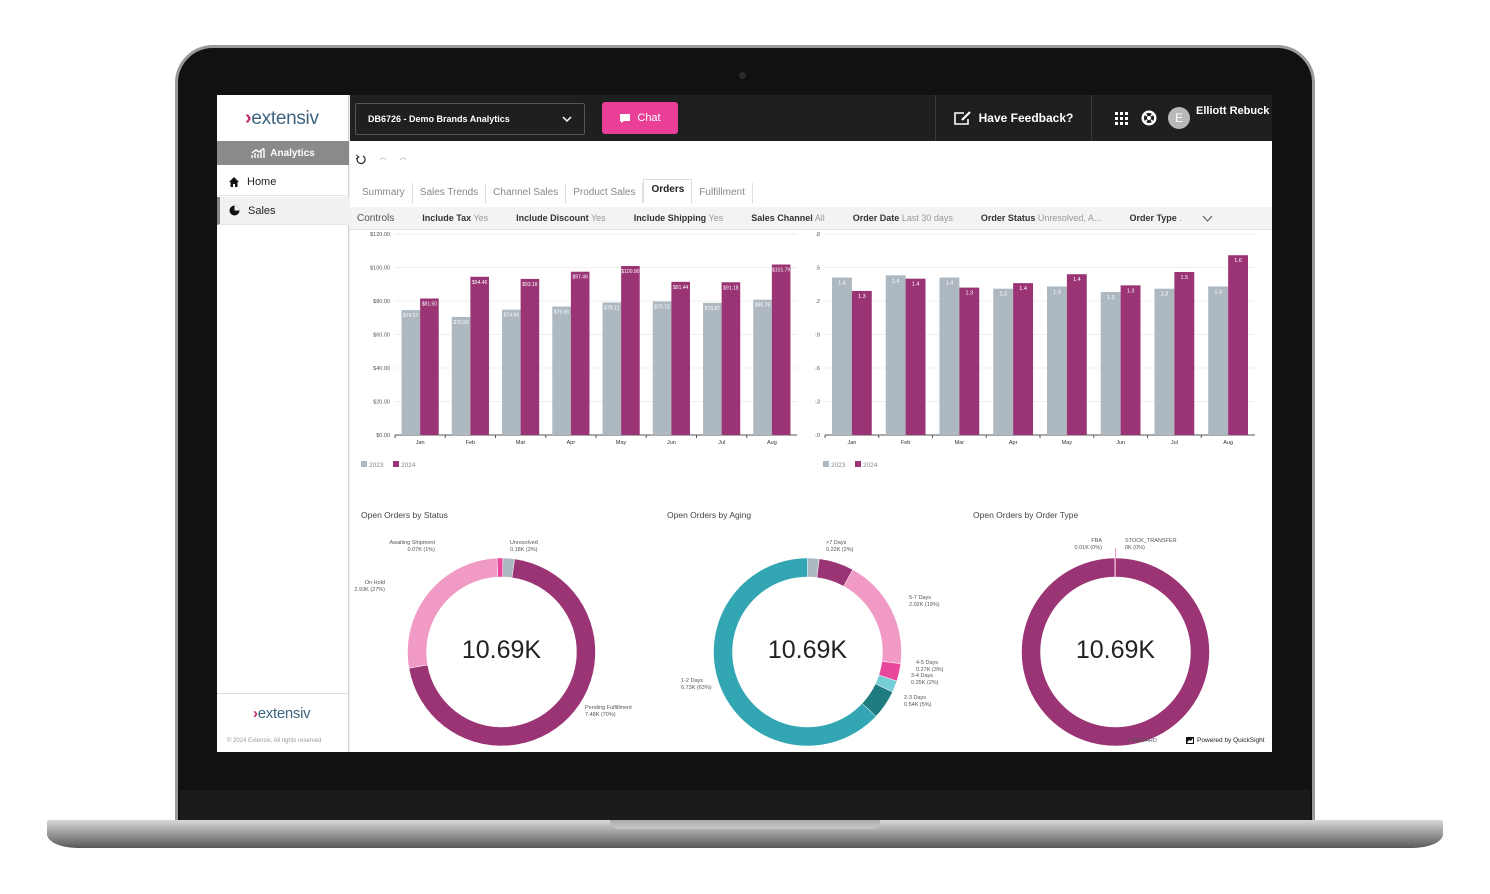 The height and width of the screenshot is (894, 1490). What do you see at coordinates (461, 323) in the screenshot?
I see `data-label: $70.50` at bounding box center [461, 323].